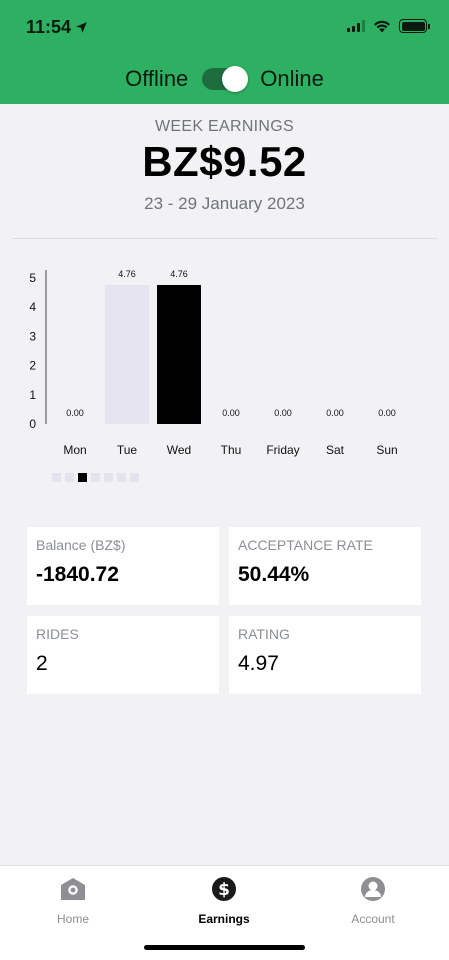  I want to click on x-tick-label: Mon, so click(74, 450).